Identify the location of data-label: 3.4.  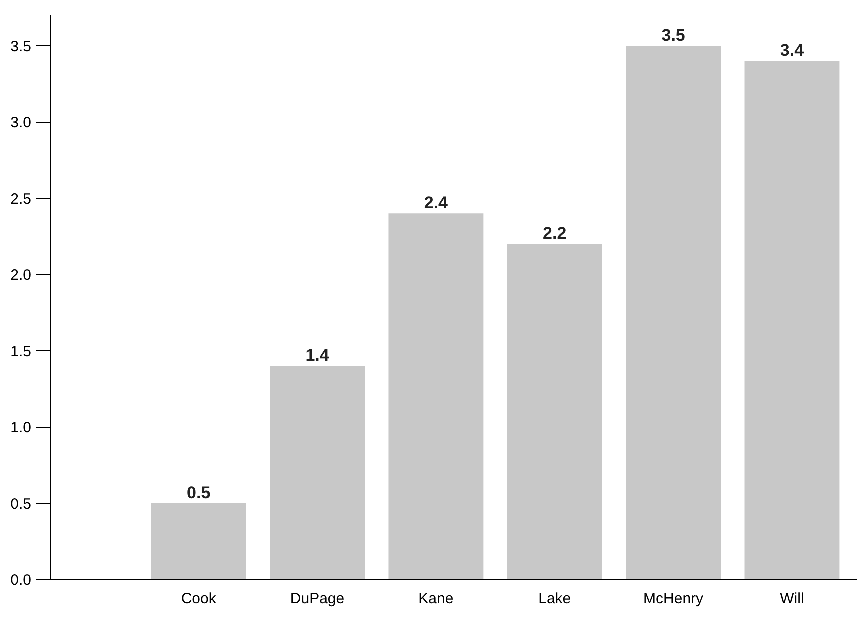
(792, 50).